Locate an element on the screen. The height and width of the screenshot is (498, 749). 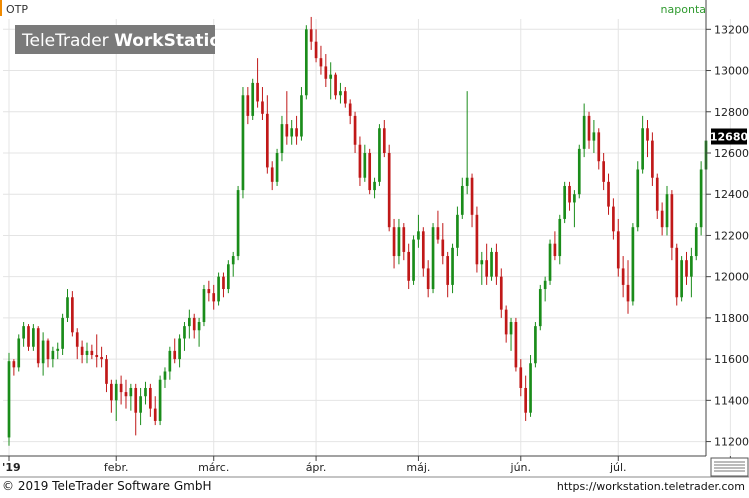
last-price-label: 12680 is located at coordinates (729, 136).